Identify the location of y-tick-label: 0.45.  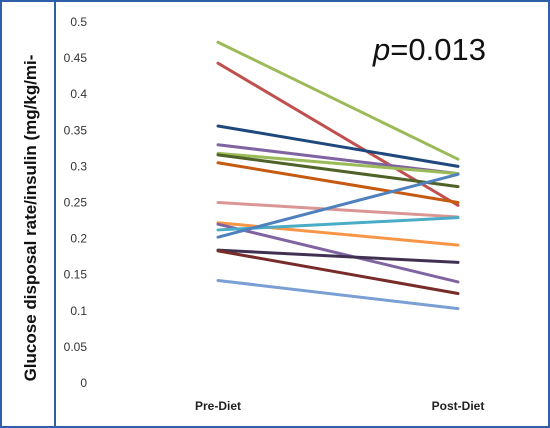
(76, 58).